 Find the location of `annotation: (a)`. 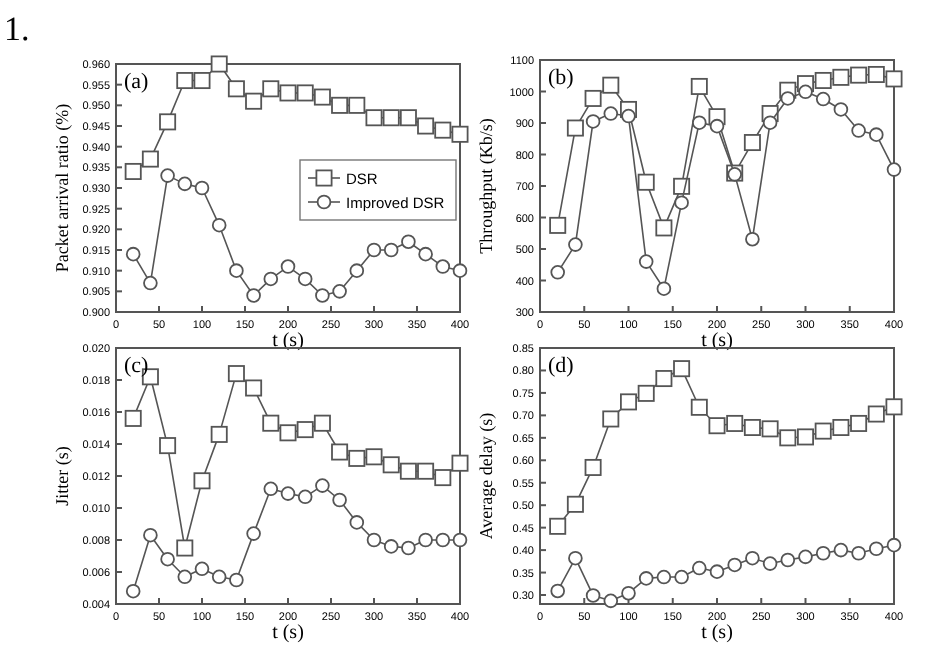

annotation: (a) is located at coordinates (137, 82).